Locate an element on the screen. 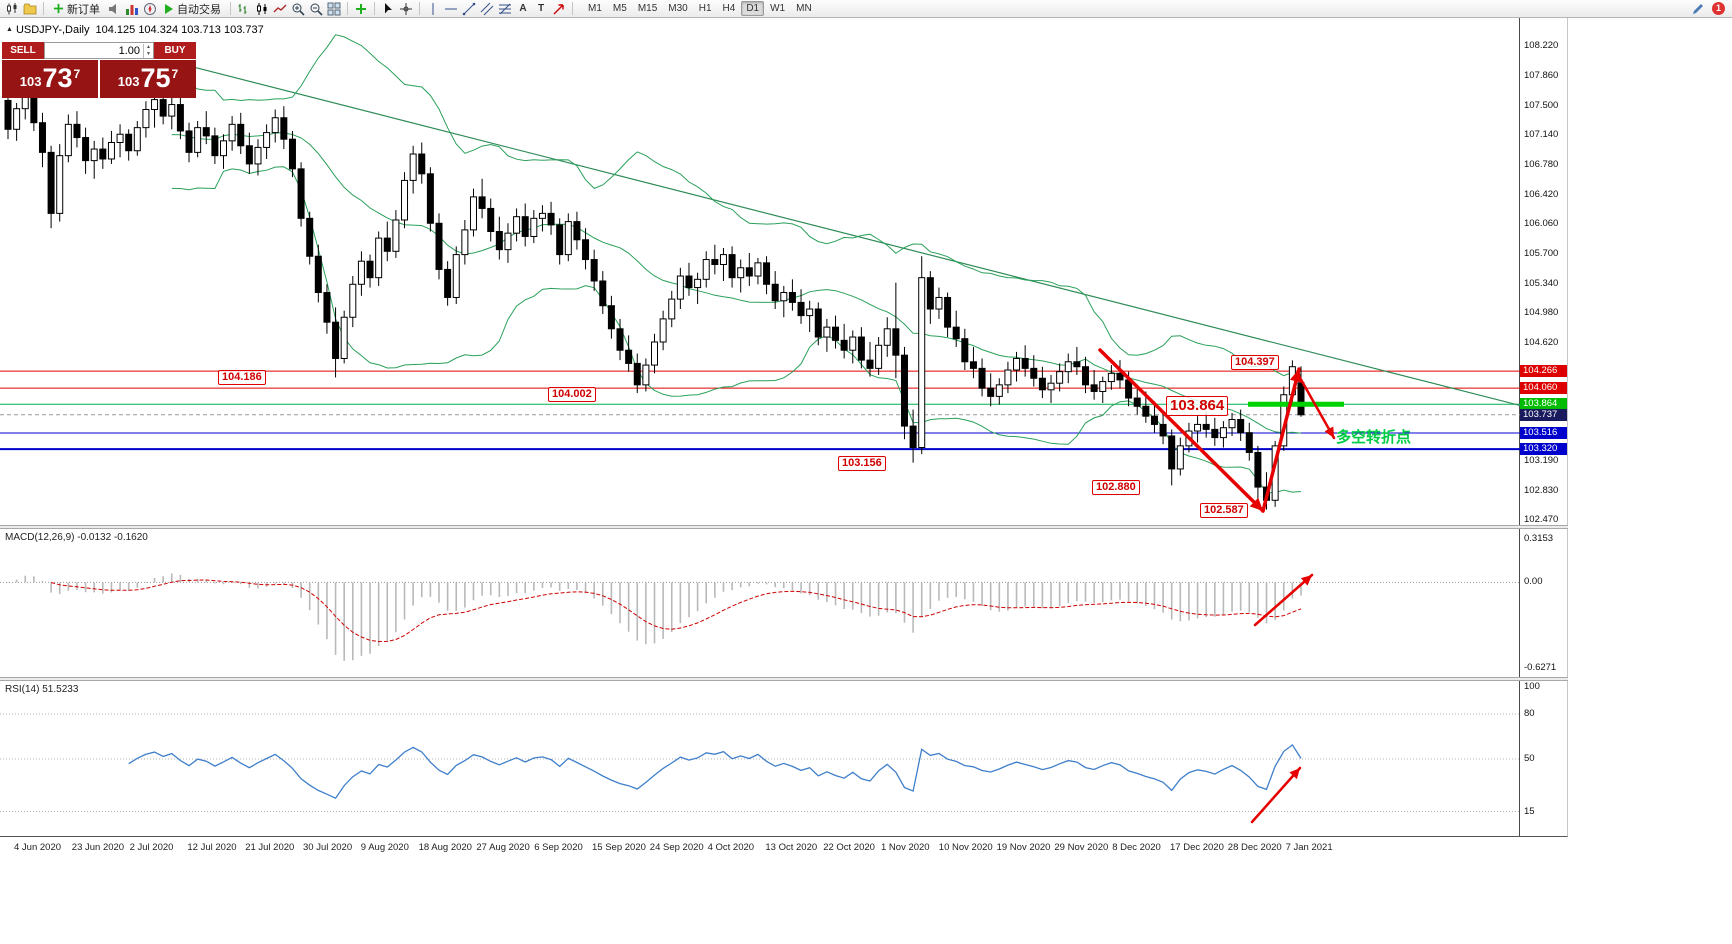  rsi-panel: RSI(14) 51.5233 100 80 50 15 is located at coordinates (784, 759).